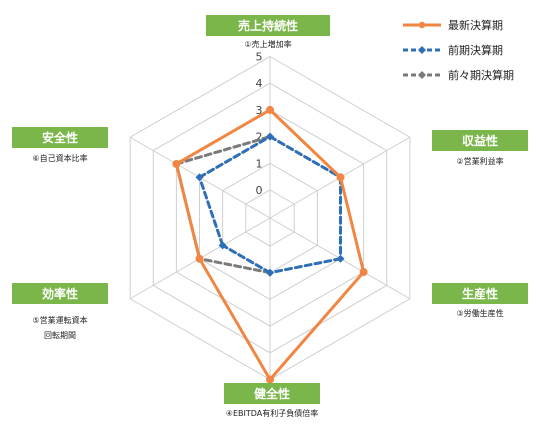  What do you see at coordinates (259, 57) in the screenshot?
I see `tick-label-5: 5` at bounding box center [259, 57].